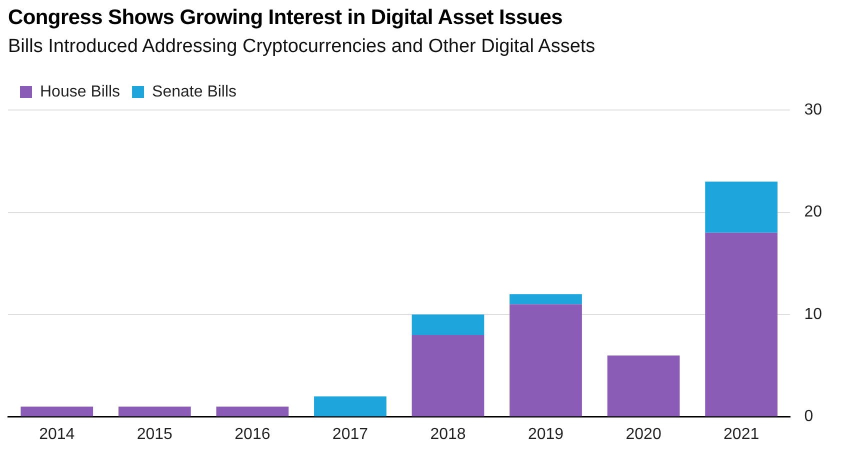 This screenshot has height=470, width=844. I want to click on x-tick-label: 2021, so click(742, 434).